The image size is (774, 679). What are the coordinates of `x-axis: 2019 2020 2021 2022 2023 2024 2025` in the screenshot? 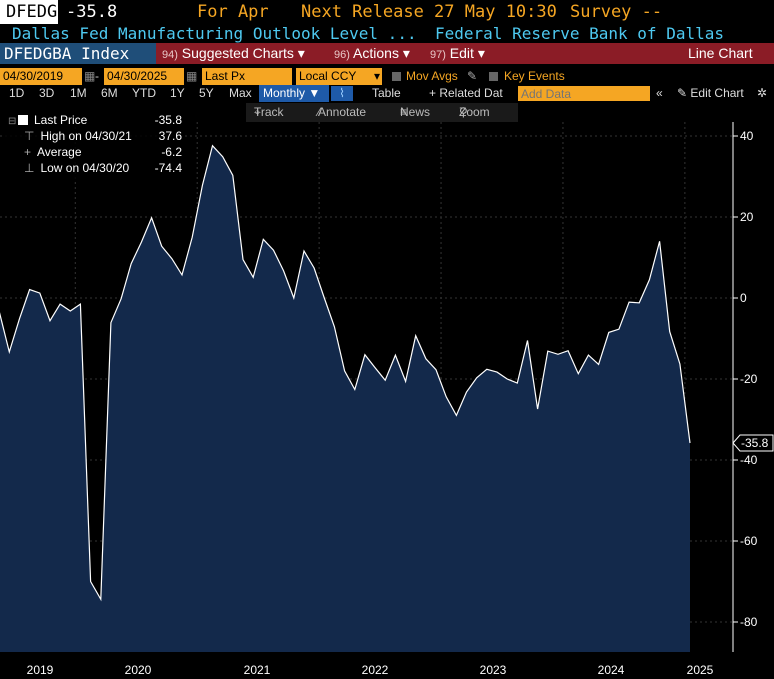 It's located at (366, 665).